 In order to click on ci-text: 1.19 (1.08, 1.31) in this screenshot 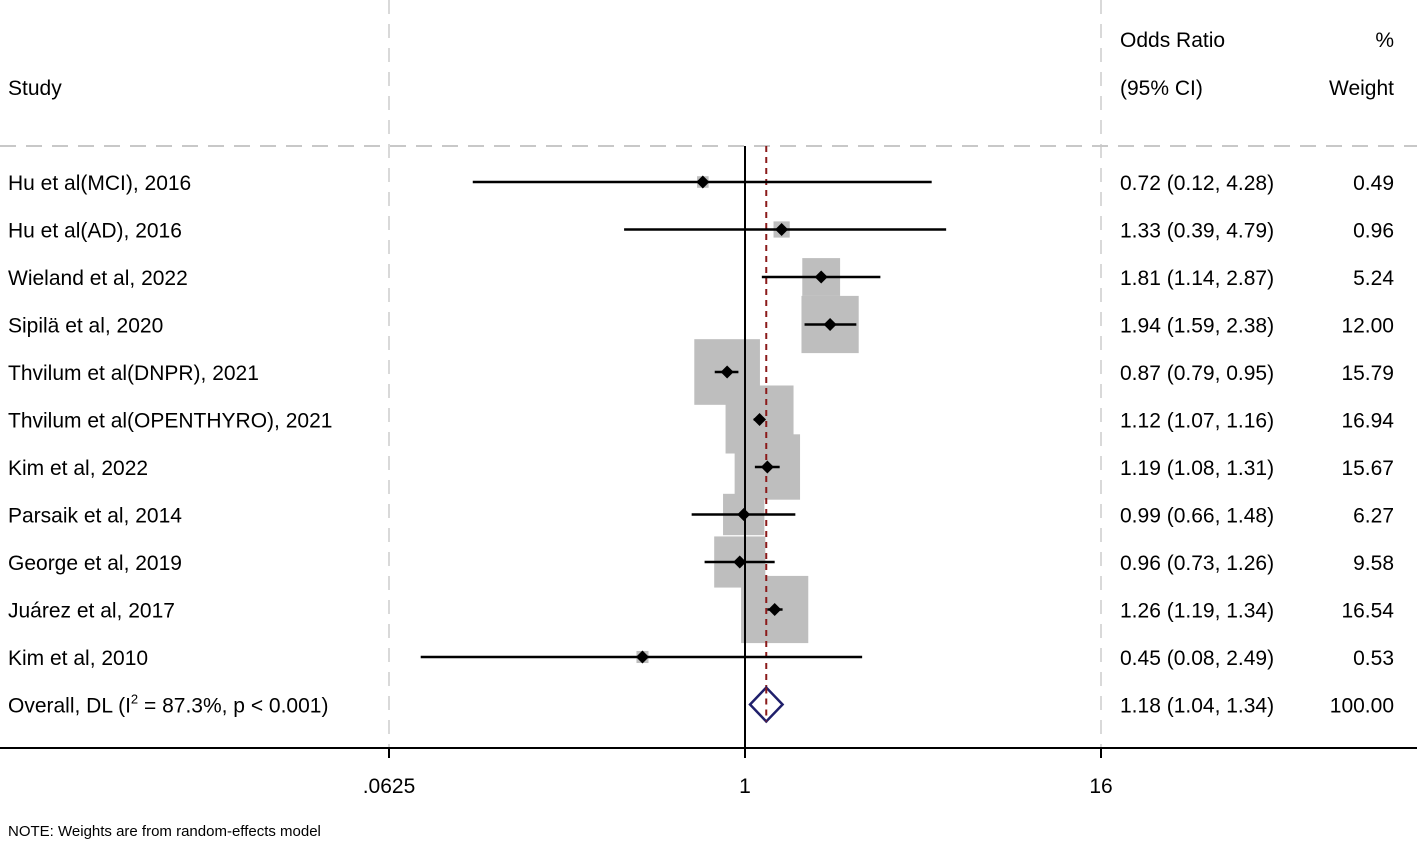, I will do `click(1197, 468)`.